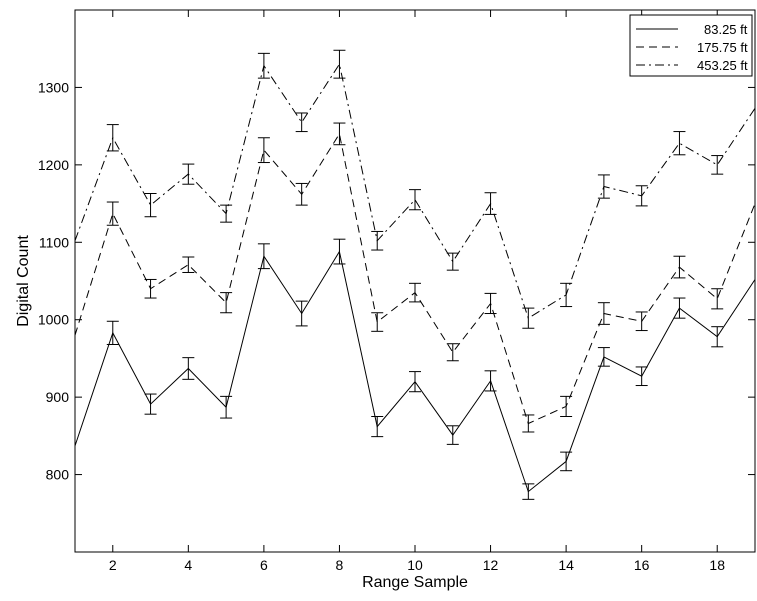 This screenshot has height=601, width=757. What do you see at coordinates (188, 565) in the screenshot?
I see `x-tick-label: 4` at bounding box center [188, 565].